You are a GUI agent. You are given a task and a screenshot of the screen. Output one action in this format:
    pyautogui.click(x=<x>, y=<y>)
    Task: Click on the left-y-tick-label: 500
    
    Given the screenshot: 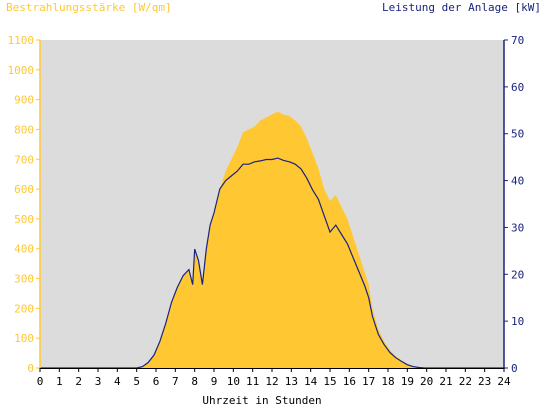 What is the action you would take?
    pyautogui.click(x=24, y=219)
    